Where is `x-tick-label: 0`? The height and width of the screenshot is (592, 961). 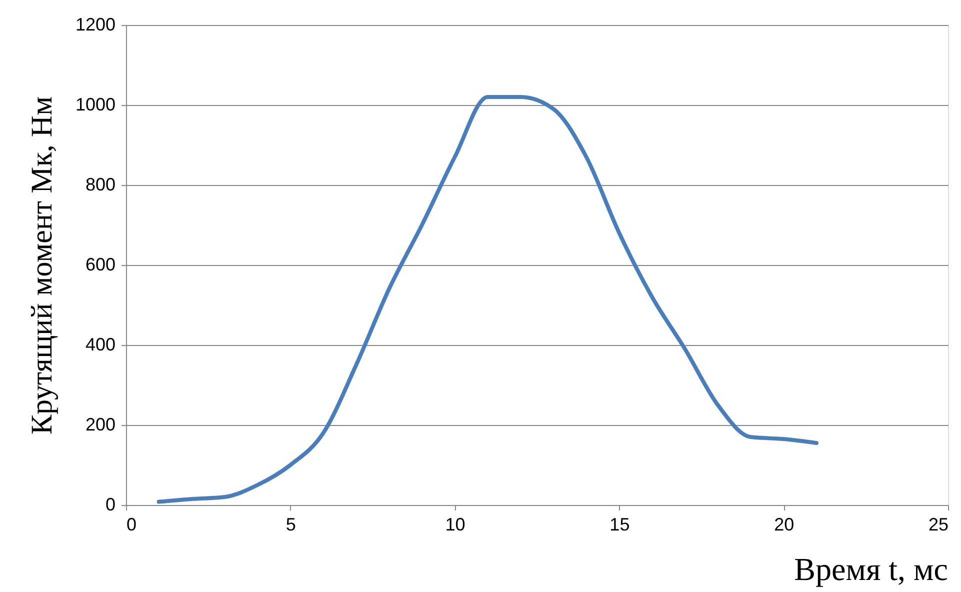 x-tick-label: 0 is located at coordinates (131, 524).